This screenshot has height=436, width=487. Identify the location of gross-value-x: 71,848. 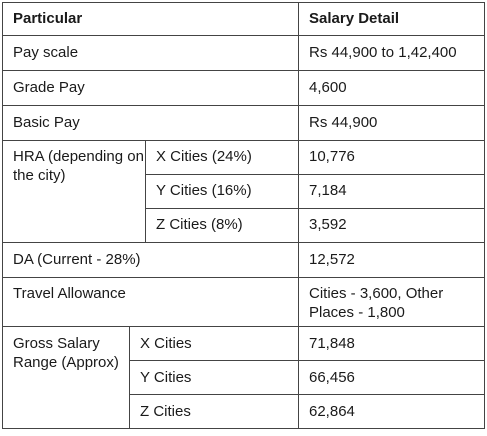
(391, 343).